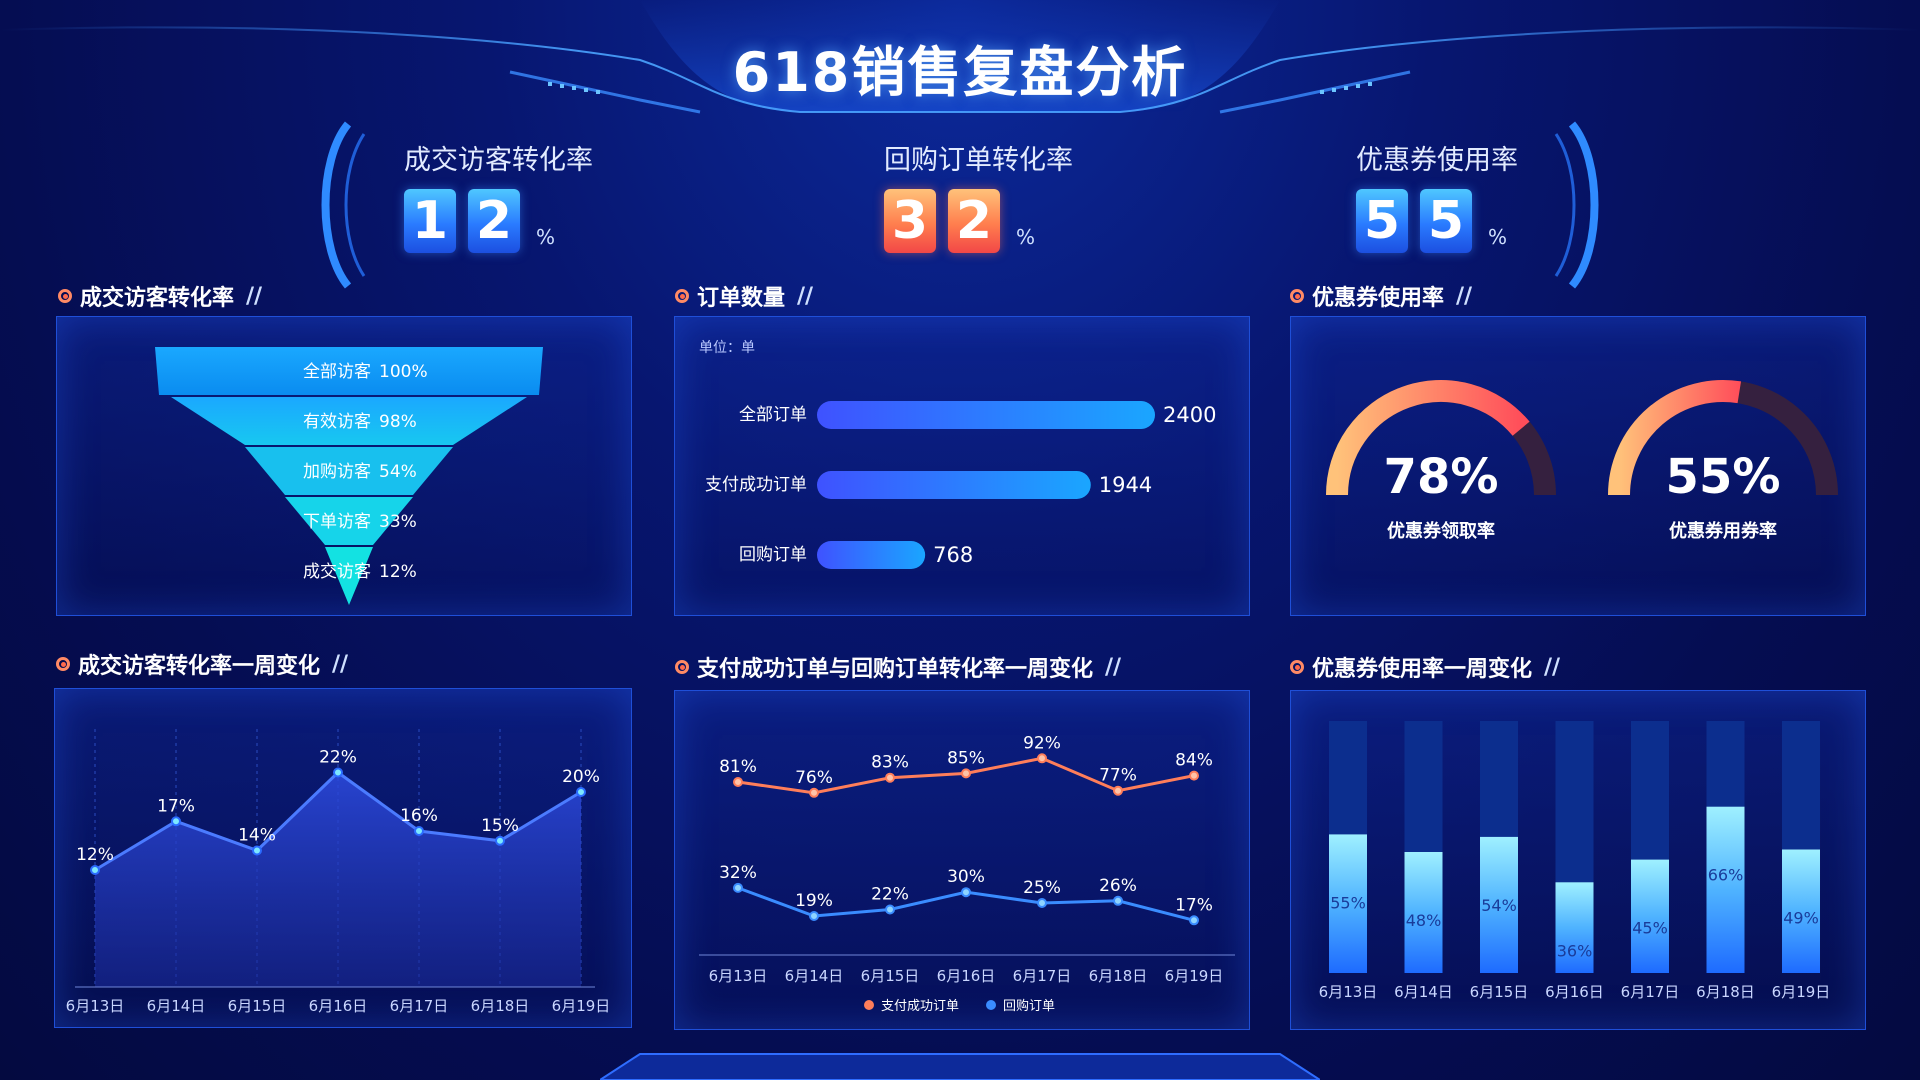 The image size is (1920, 1080). What do you see at coordinates (966, 877) in the screenshot?
I see `point-value-label: 30%` at bounding box center [966, 877].